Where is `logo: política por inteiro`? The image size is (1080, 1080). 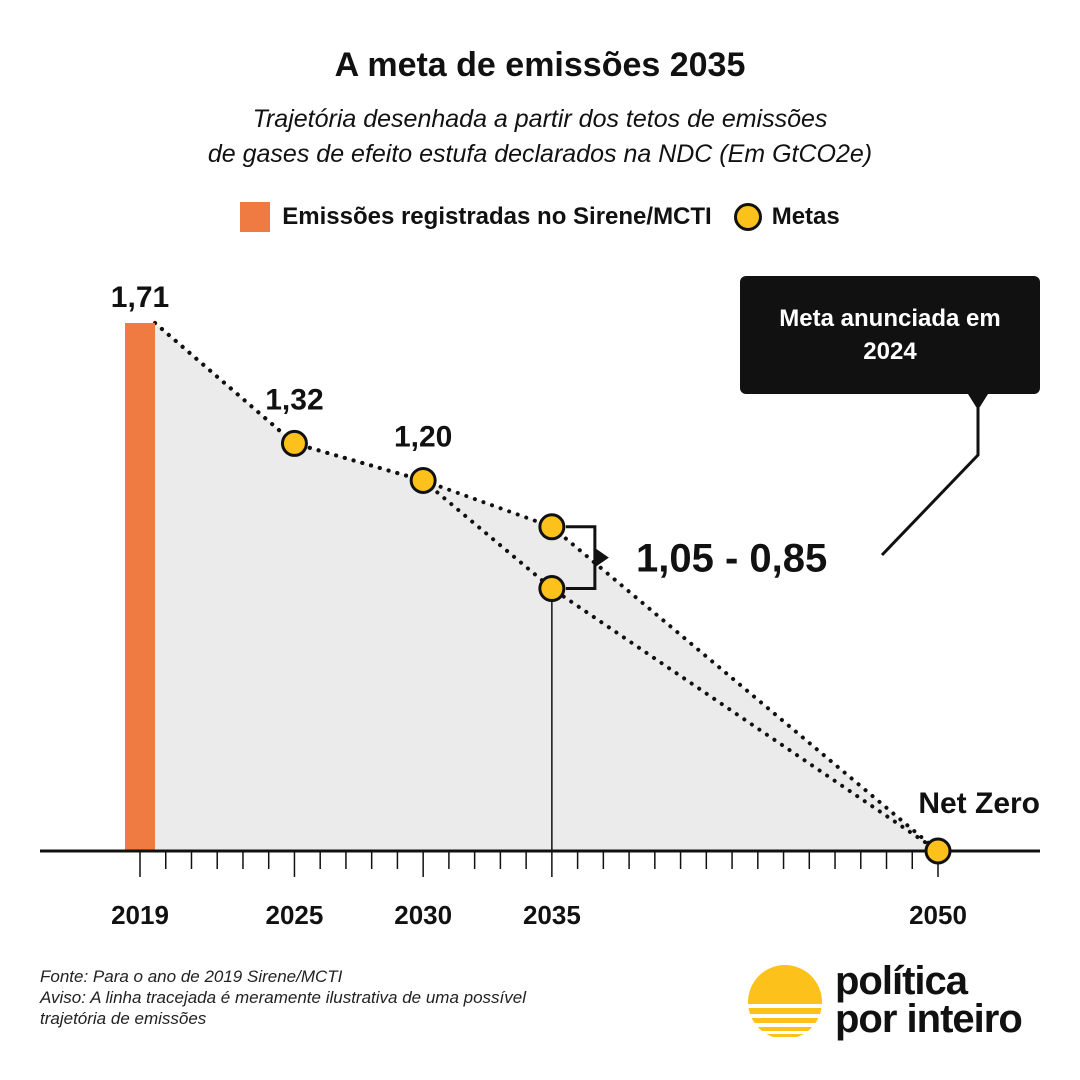 logo: política por inteiro is located at coordinates (897, 1000).